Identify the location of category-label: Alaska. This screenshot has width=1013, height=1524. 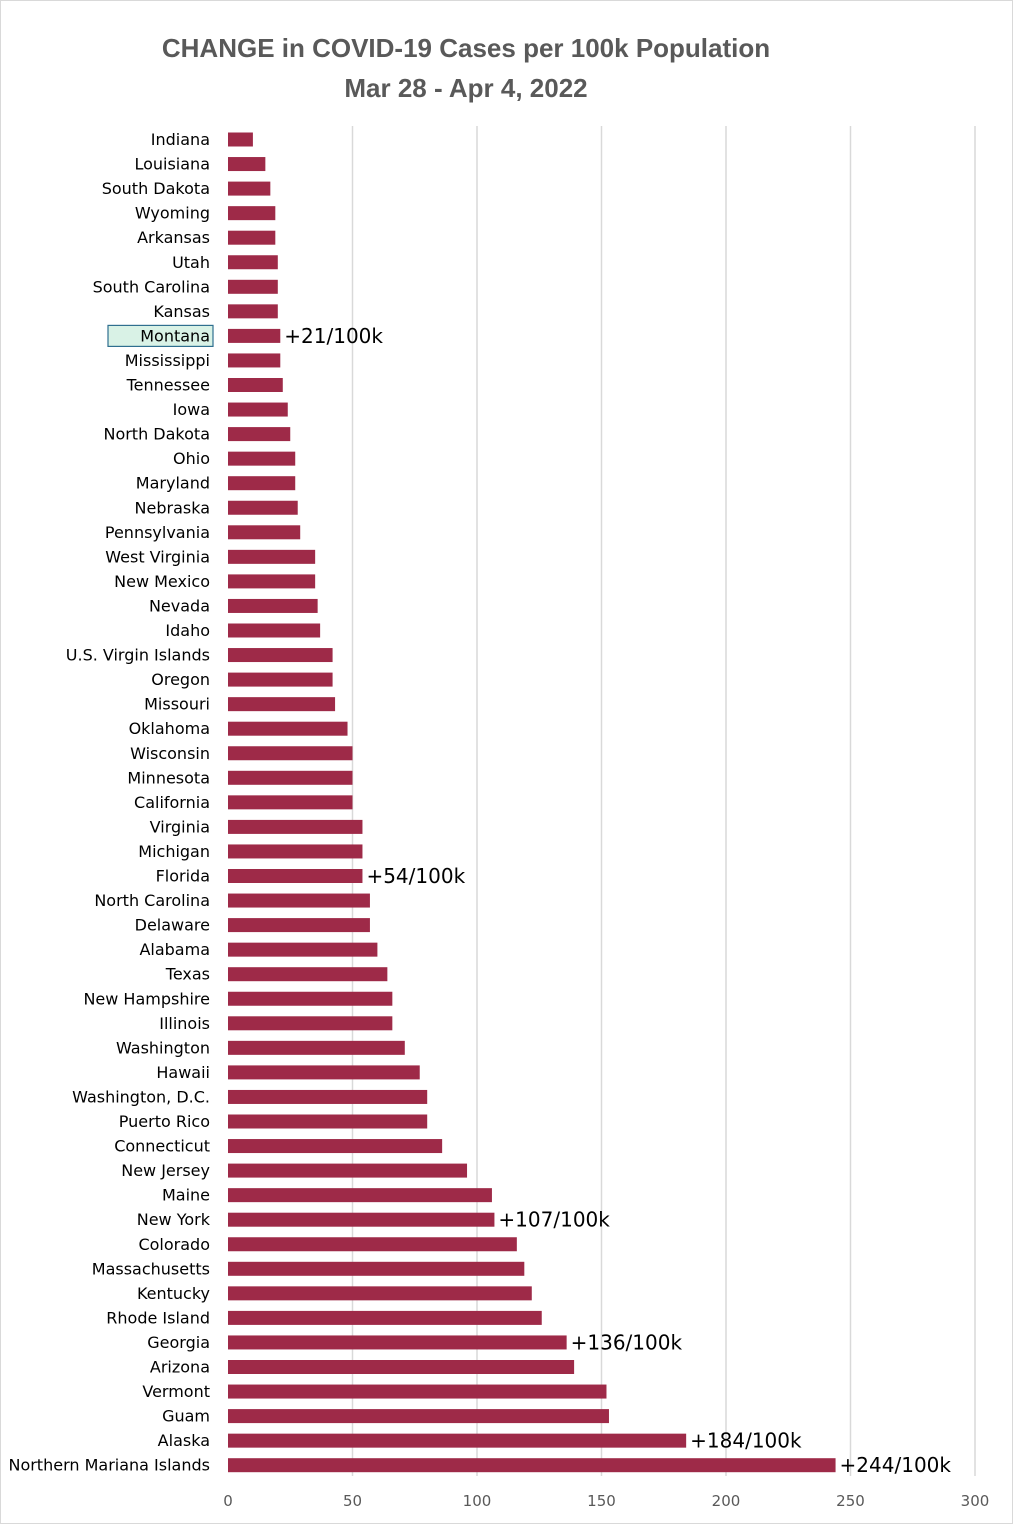
(184, 1440).